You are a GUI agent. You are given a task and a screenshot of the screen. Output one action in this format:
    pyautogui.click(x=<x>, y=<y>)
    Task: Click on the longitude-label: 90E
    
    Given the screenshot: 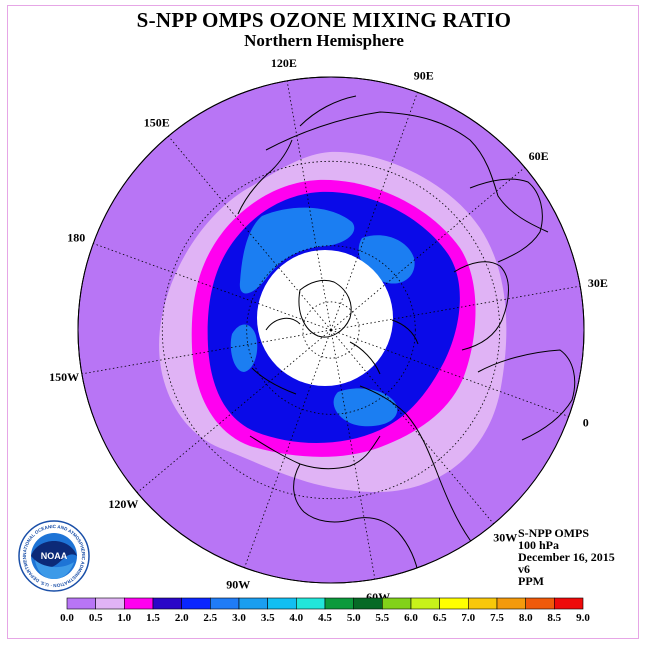 What is the action you would take?
    pyautogui.click(x=424, y=75)
    